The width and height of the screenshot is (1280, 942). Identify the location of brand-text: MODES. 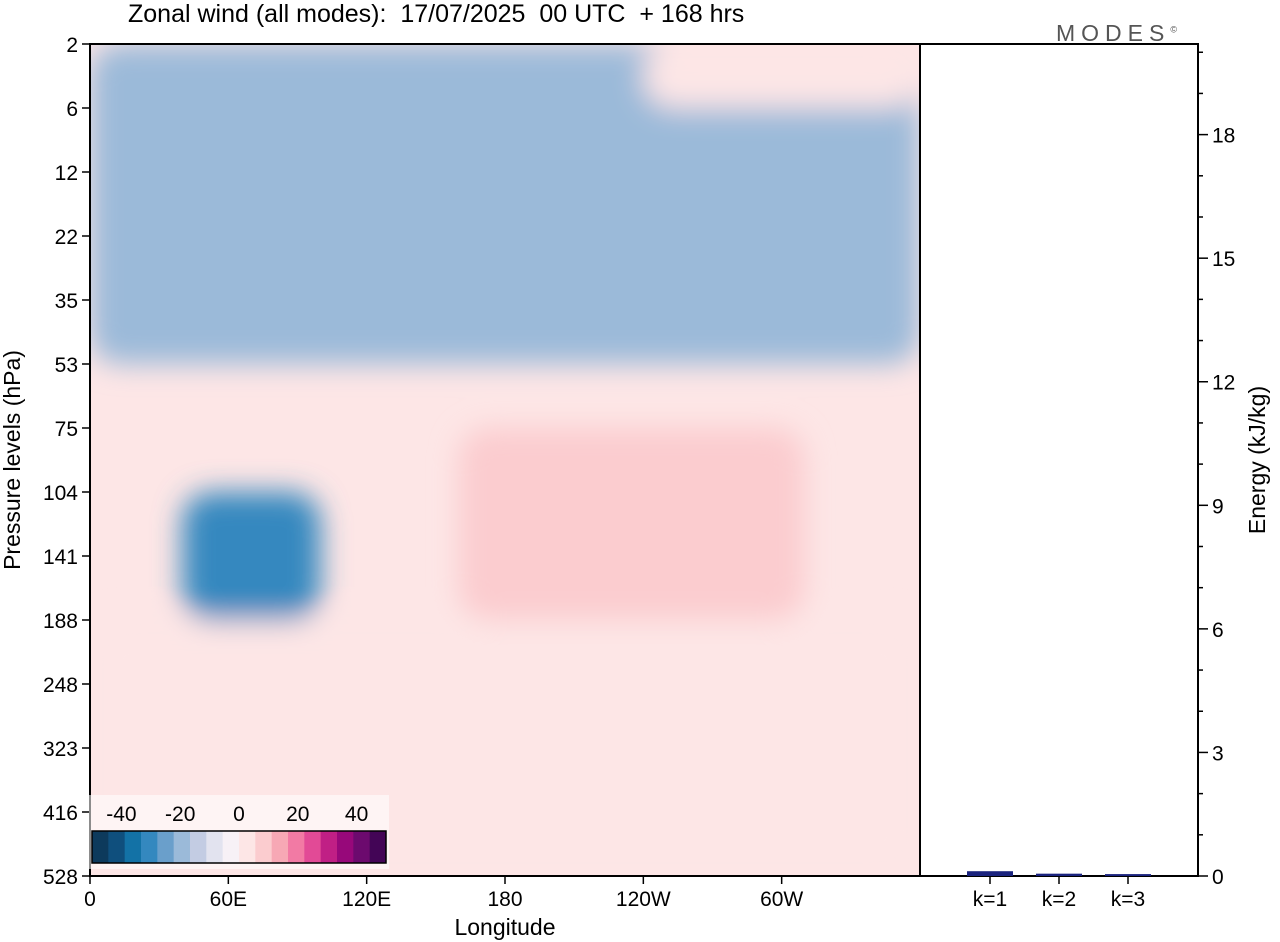
(1113, 33).